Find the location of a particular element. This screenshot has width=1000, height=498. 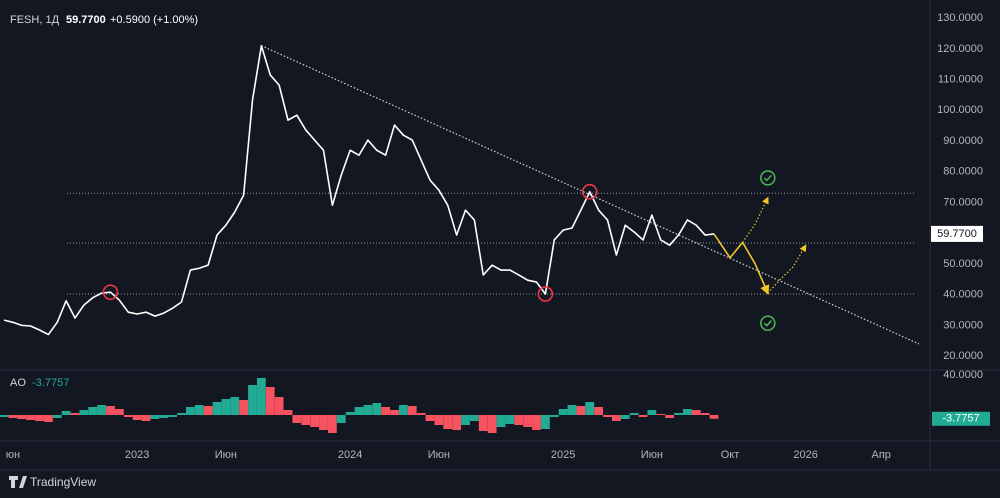

y-tick-label: 120.0000 is located at coordinates (960, 49).